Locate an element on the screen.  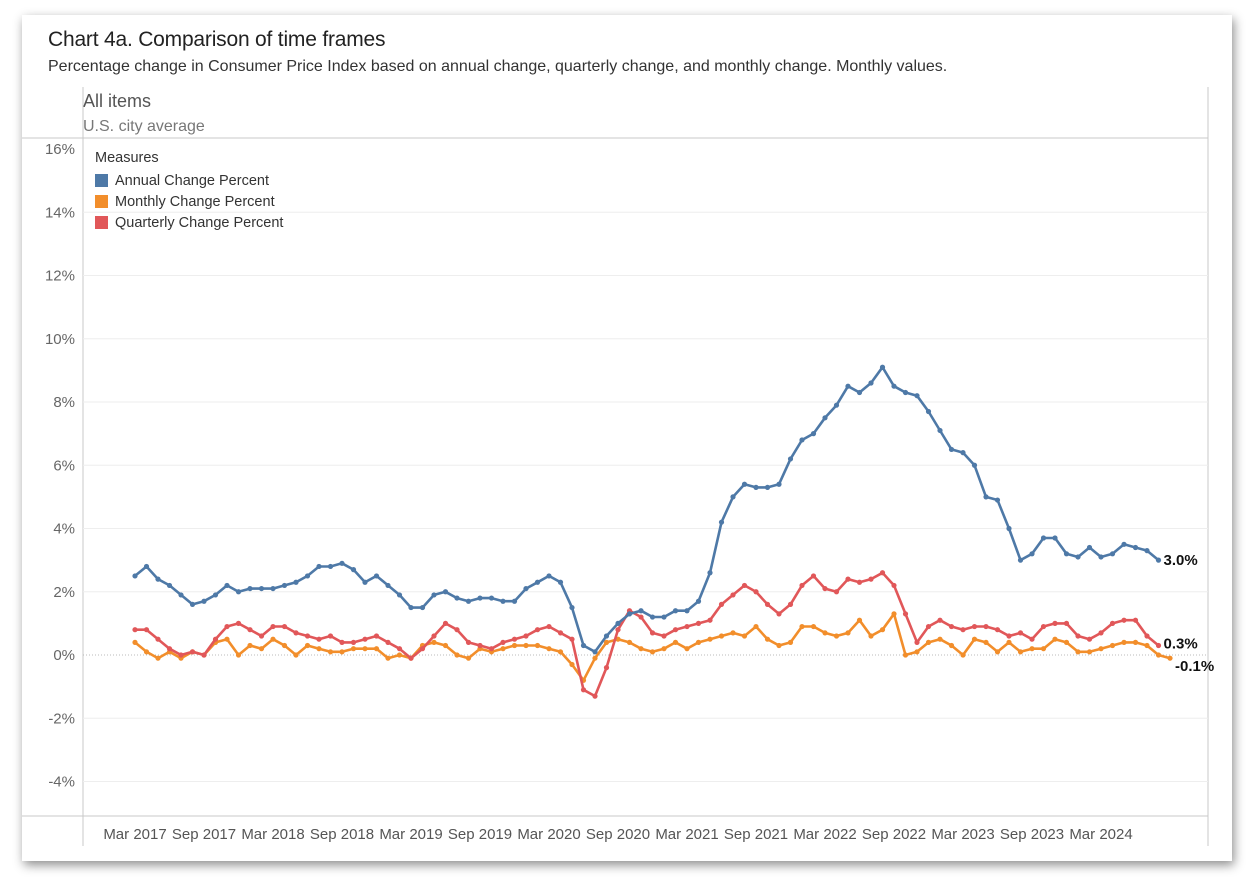
legend-label-annual: Annual Change Percent is located at coordinates (192, 180).